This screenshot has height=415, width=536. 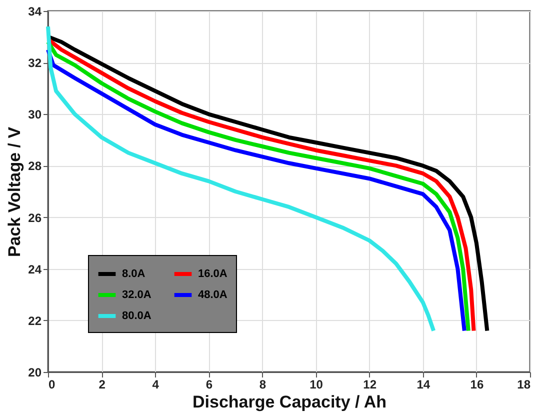 I want to click on y-tick-label: 20, so click(x=35, y=373).